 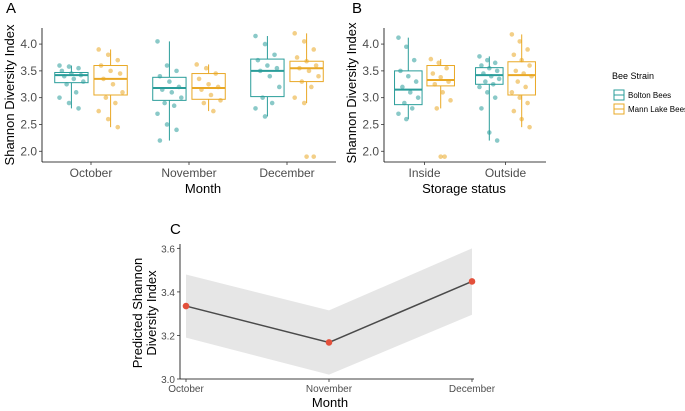 What do you see at coordinates (656, 109) in the screenshot?
I see `legend-label-1: Mann Lake Bees` at bounding box center [656, 109].